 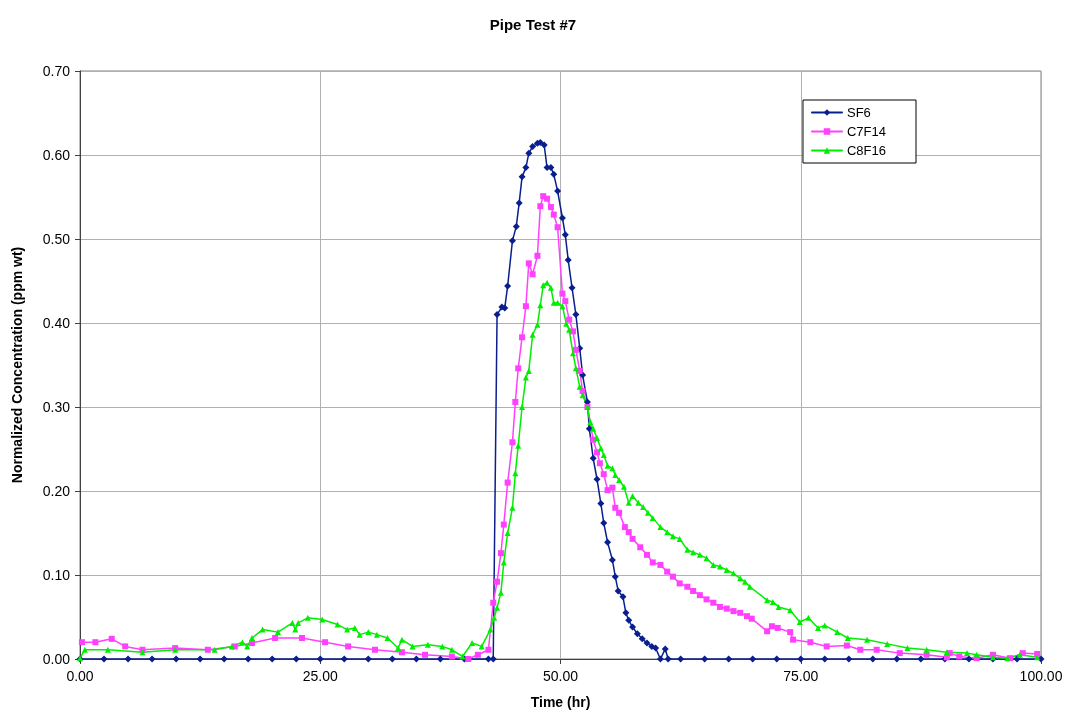 What do you see at coordinates (560, 702) in the screenshot?
I see `x-axis-title: Time (hr)` at bounding box center [560, 702].